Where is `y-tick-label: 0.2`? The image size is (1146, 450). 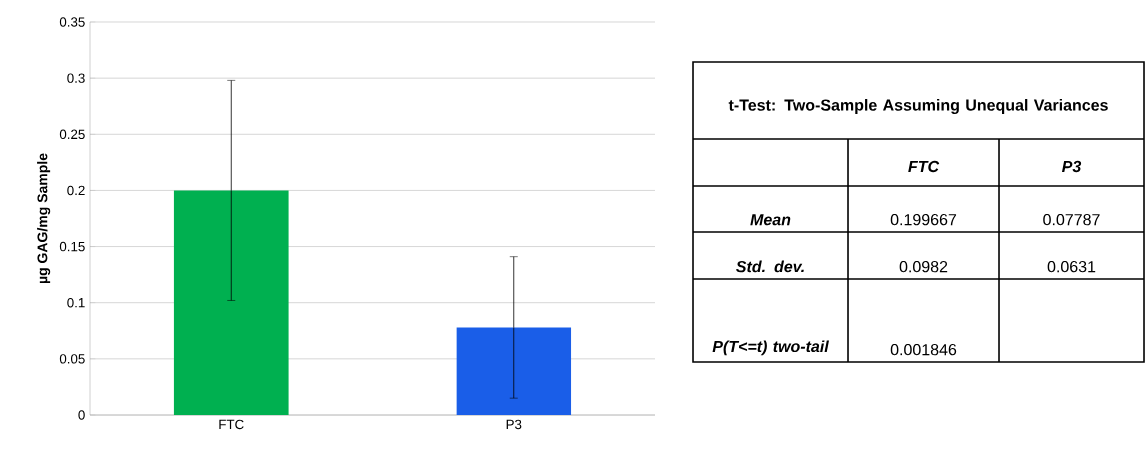 y-tick-label: 0.2 is located at coordinates (76, 190).